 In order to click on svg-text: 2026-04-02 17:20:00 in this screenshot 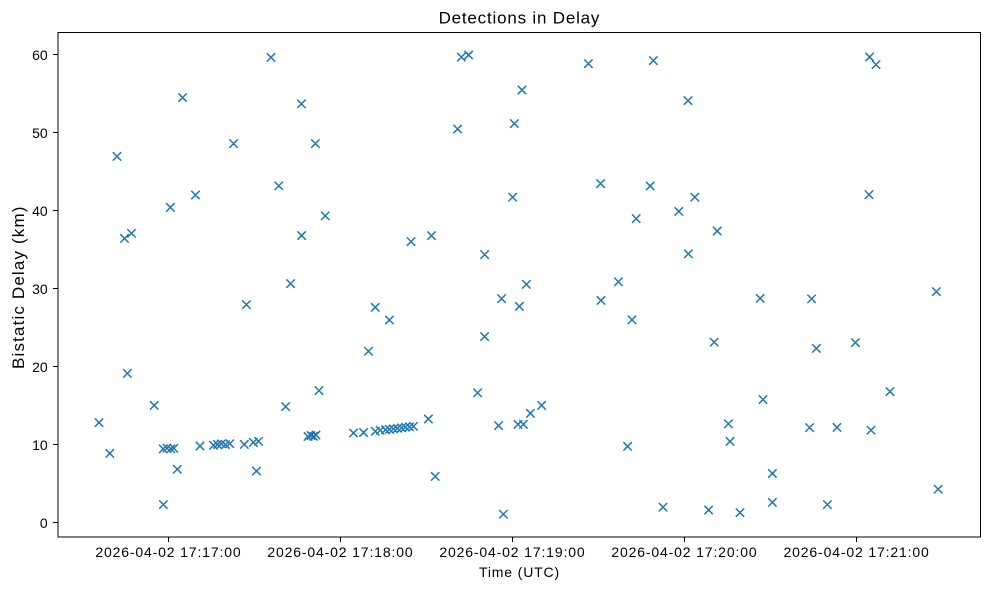, I will do `click(684, 552)`.